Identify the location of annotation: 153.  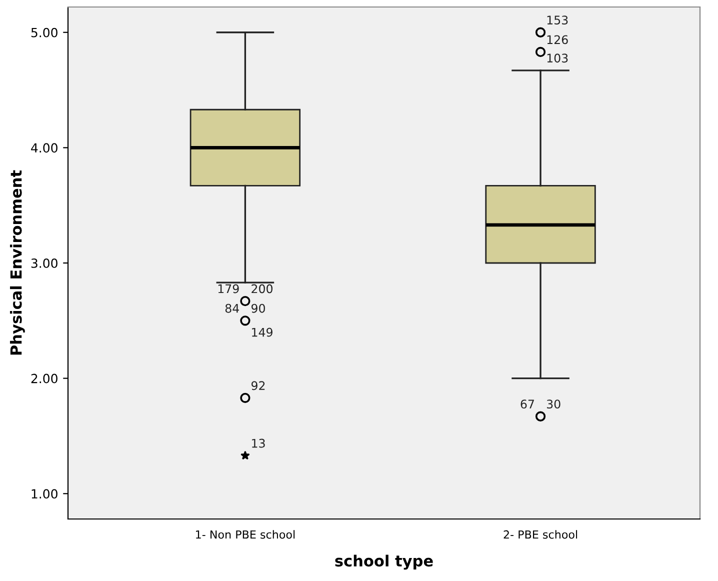
(557, 20).